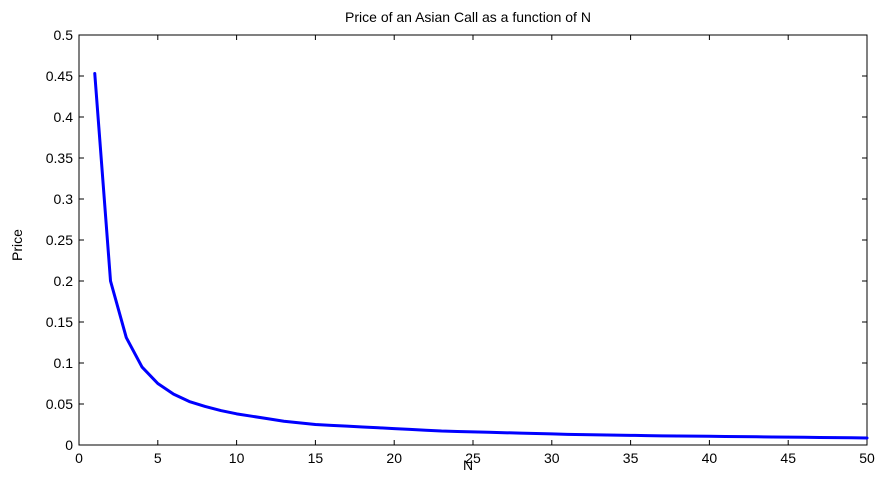 The height and width of the screenshot is (493, 877). I want to click on y-tick-label: 0.5, so click(64, 35).